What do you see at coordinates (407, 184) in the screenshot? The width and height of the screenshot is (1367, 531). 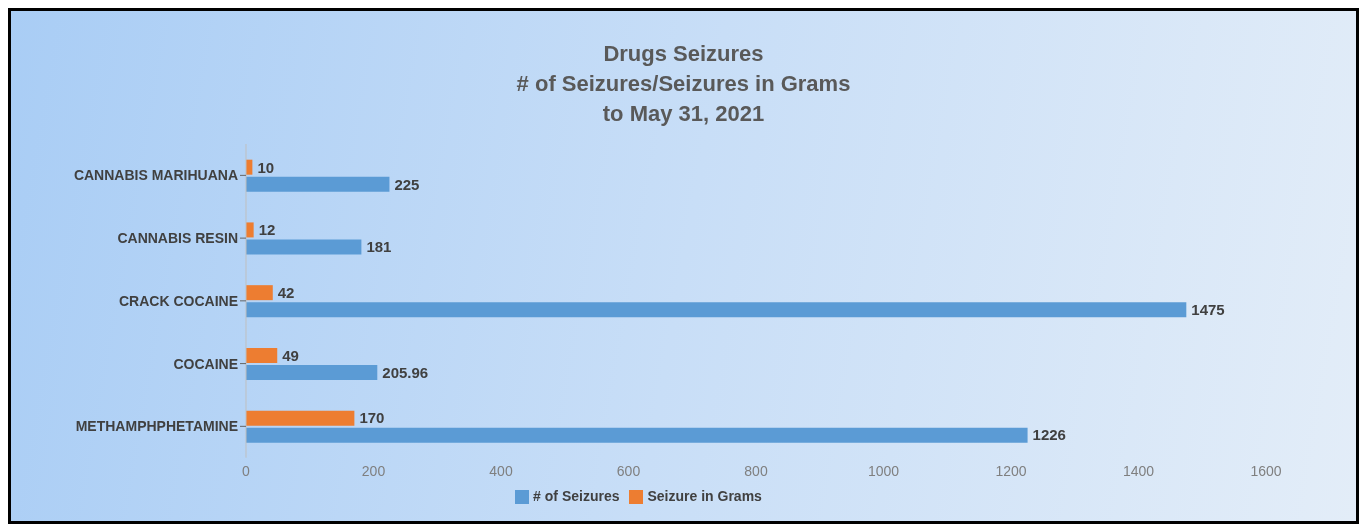 I see `data-label: 225` at bounding box center [407, 184].